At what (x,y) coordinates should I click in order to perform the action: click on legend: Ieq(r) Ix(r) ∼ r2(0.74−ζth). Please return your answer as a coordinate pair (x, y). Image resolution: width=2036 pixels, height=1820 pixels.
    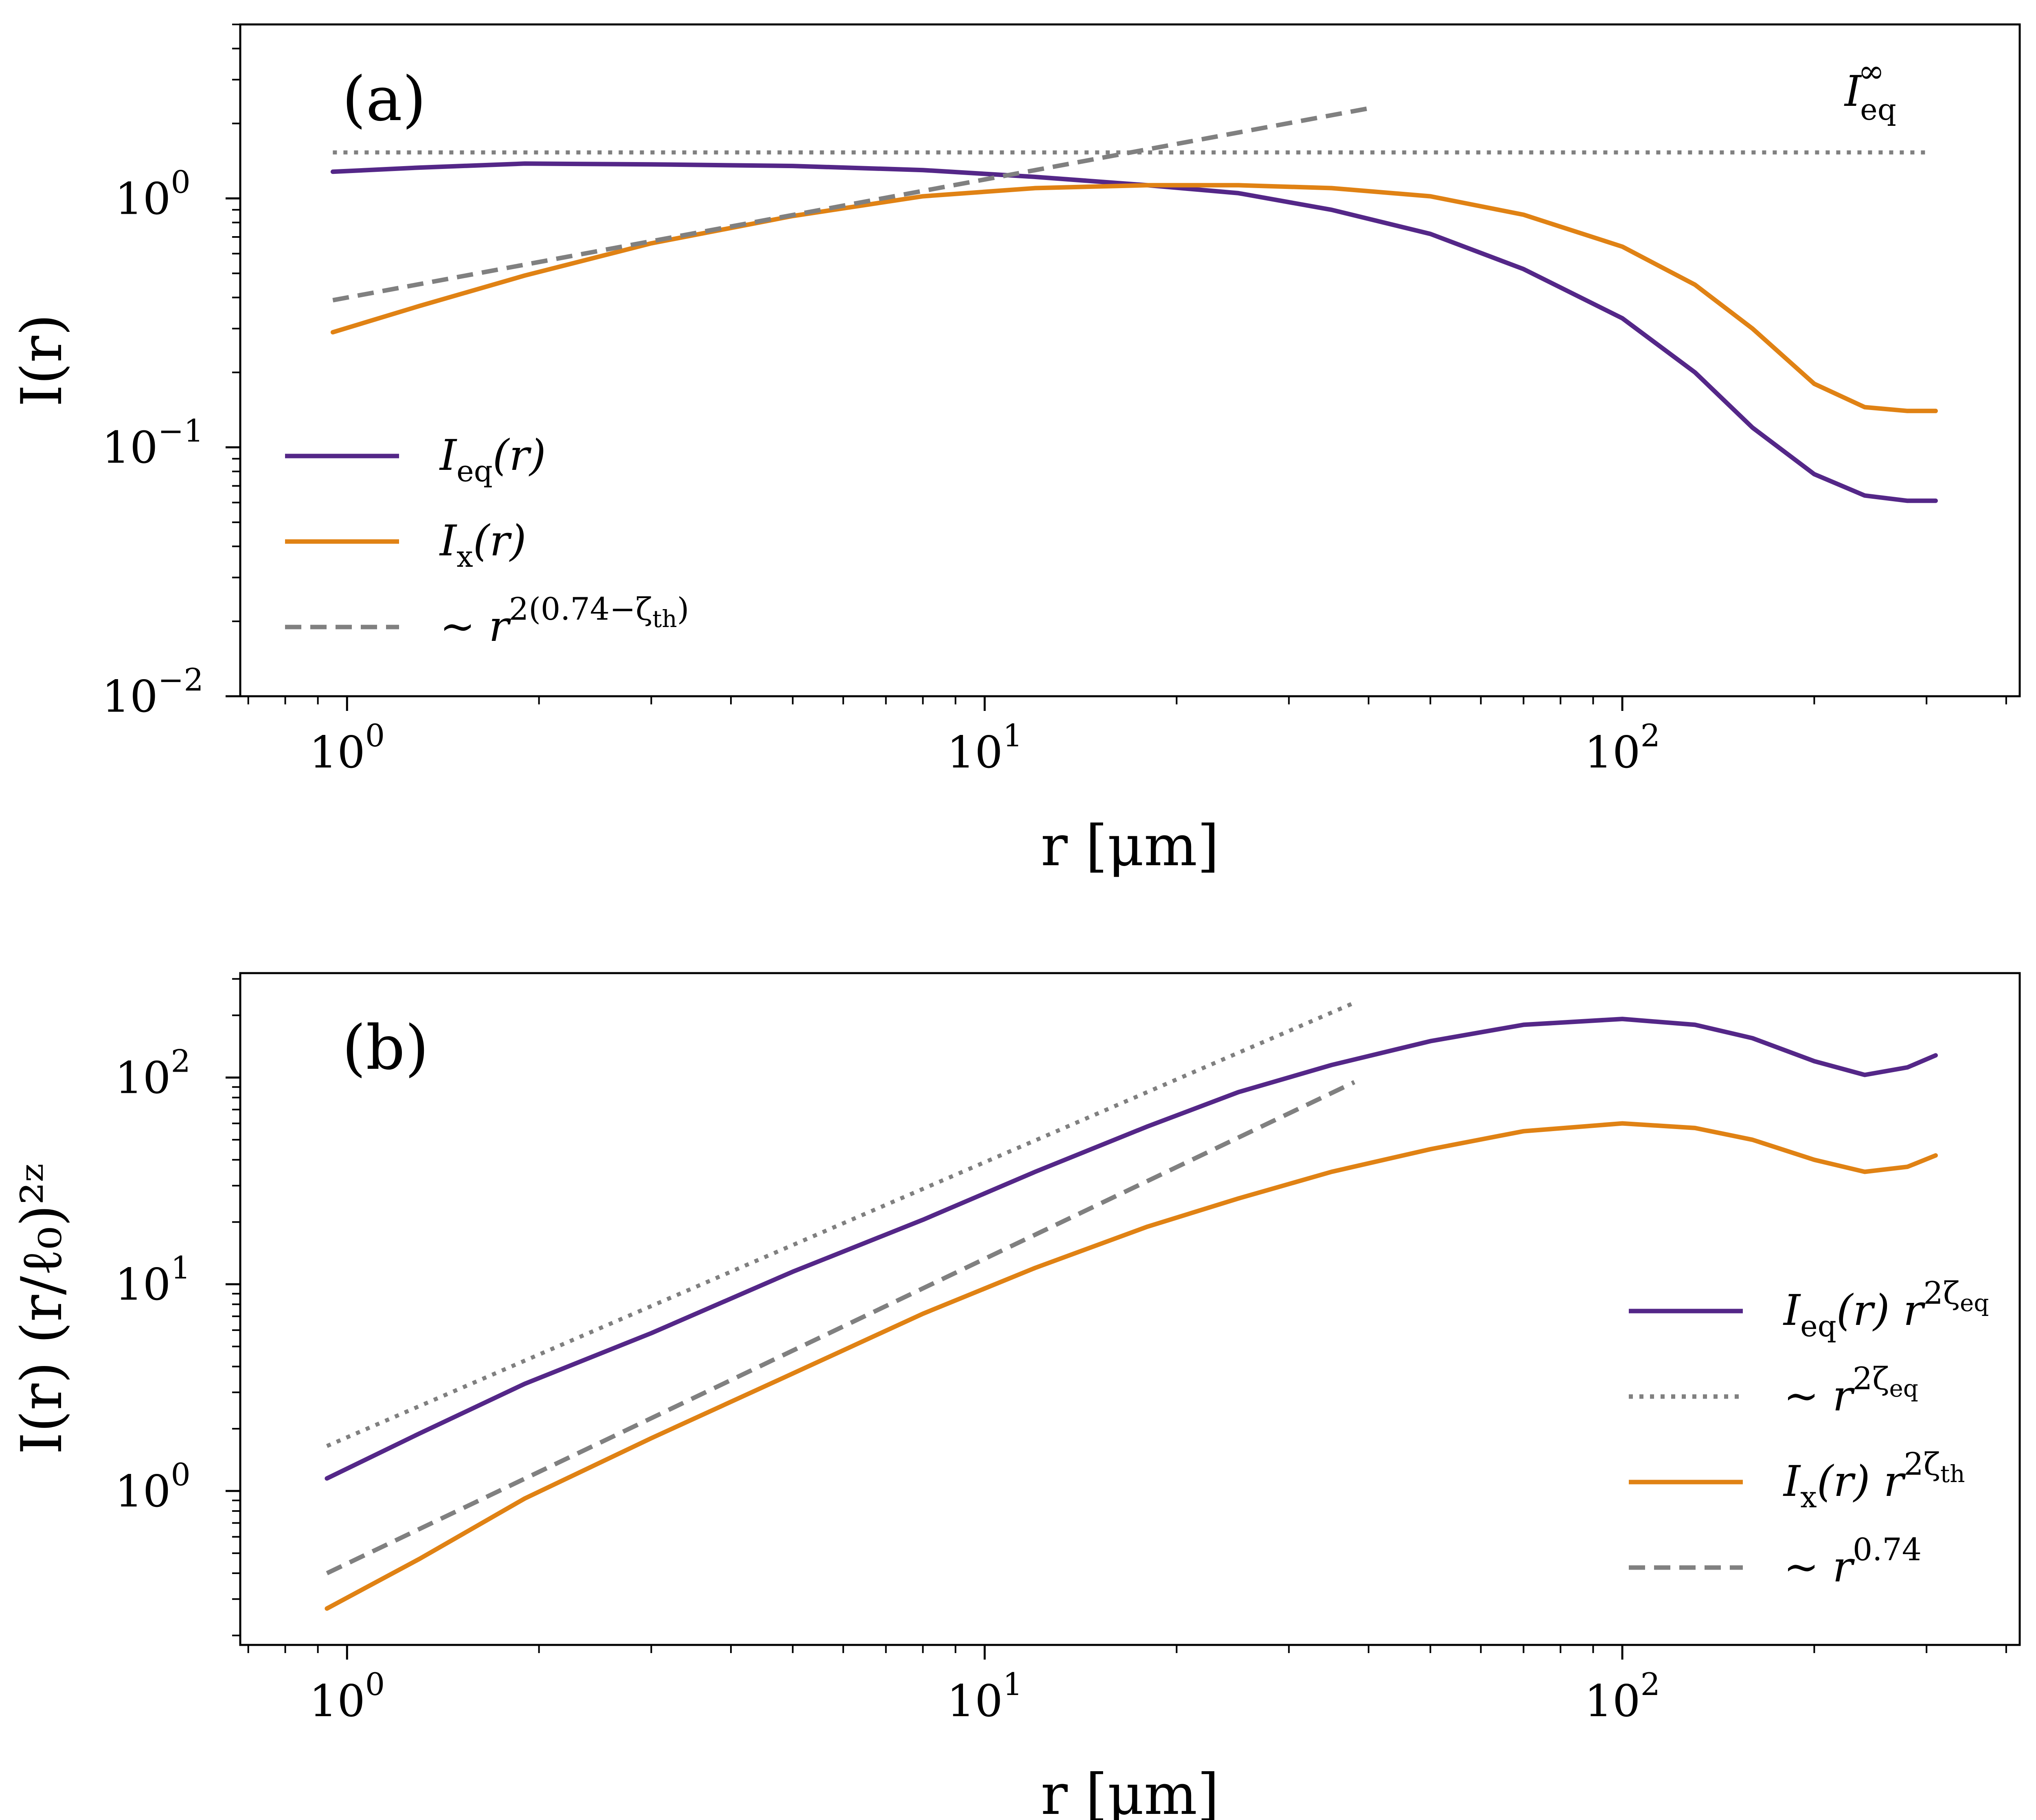
    Looking at the image, I should click on (487, 540).